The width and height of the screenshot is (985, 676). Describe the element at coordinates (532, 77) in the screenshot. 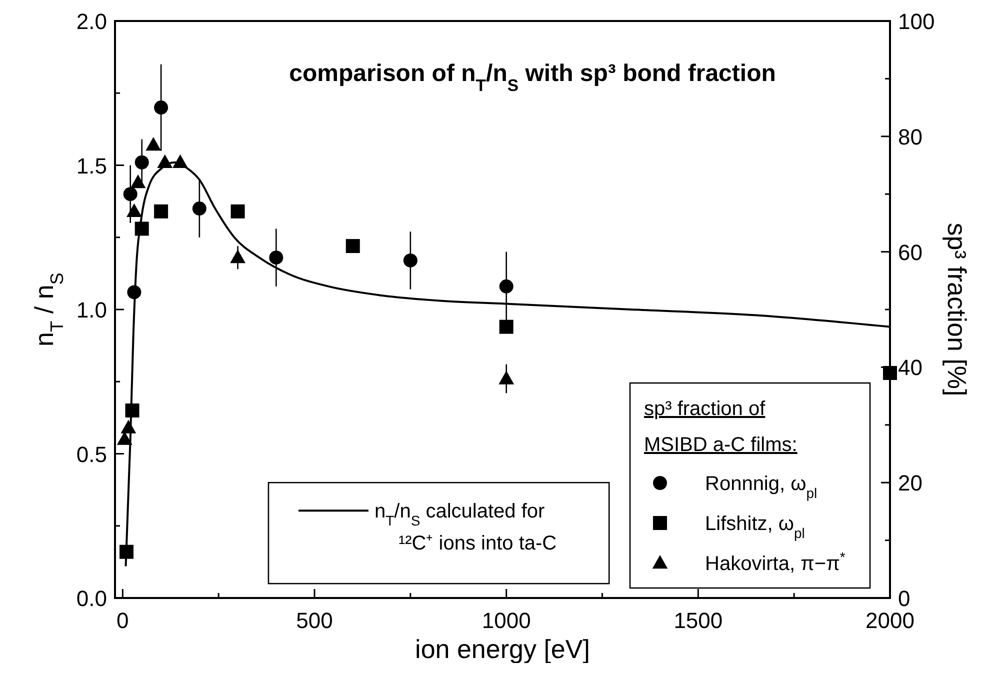

I see `text: comparison of n$_{T}$/n$_{S}$ with sp³ bond fraction` at that location.